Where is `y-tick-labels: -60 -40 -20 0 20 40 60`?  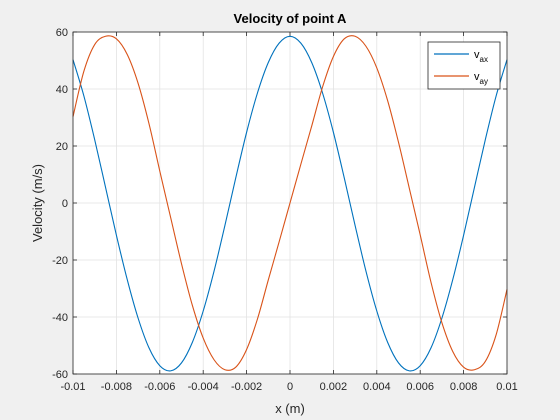
y-tick-labels: -60 -40 -20 0 20 40 60 is located at coordinates (60, 204).